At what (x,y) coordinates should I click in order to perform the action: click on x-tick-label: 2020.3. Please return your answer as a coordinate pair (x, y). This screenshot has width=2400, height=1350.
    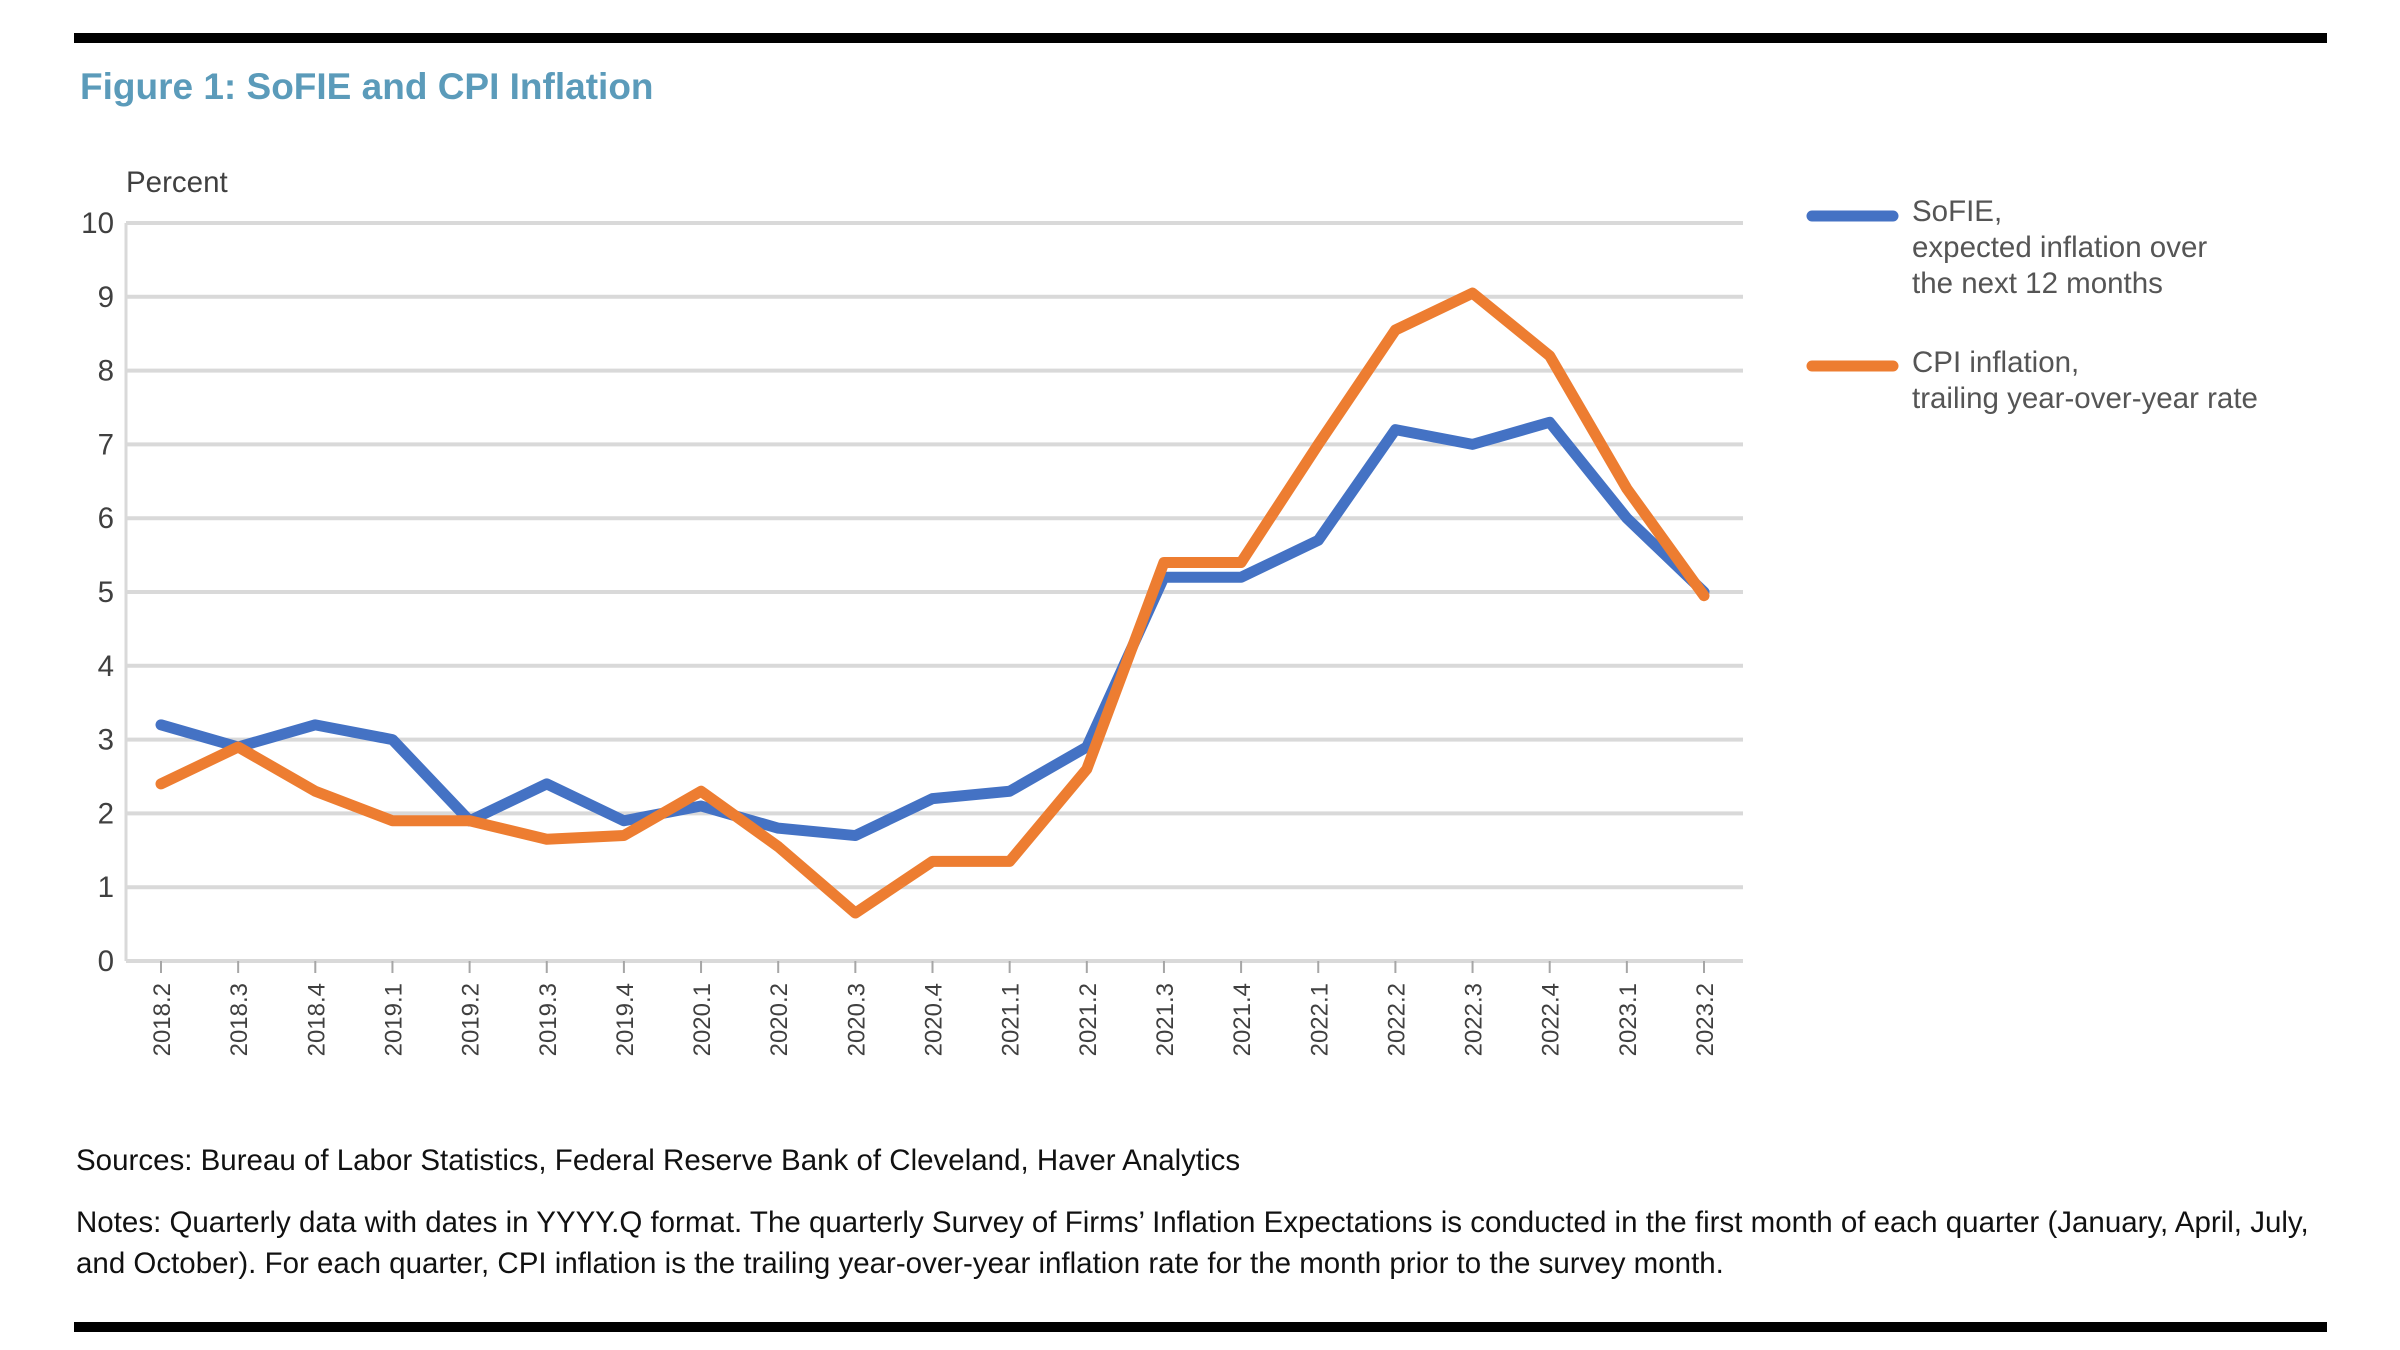
    Looking at the image, I should click on (856, 1019).